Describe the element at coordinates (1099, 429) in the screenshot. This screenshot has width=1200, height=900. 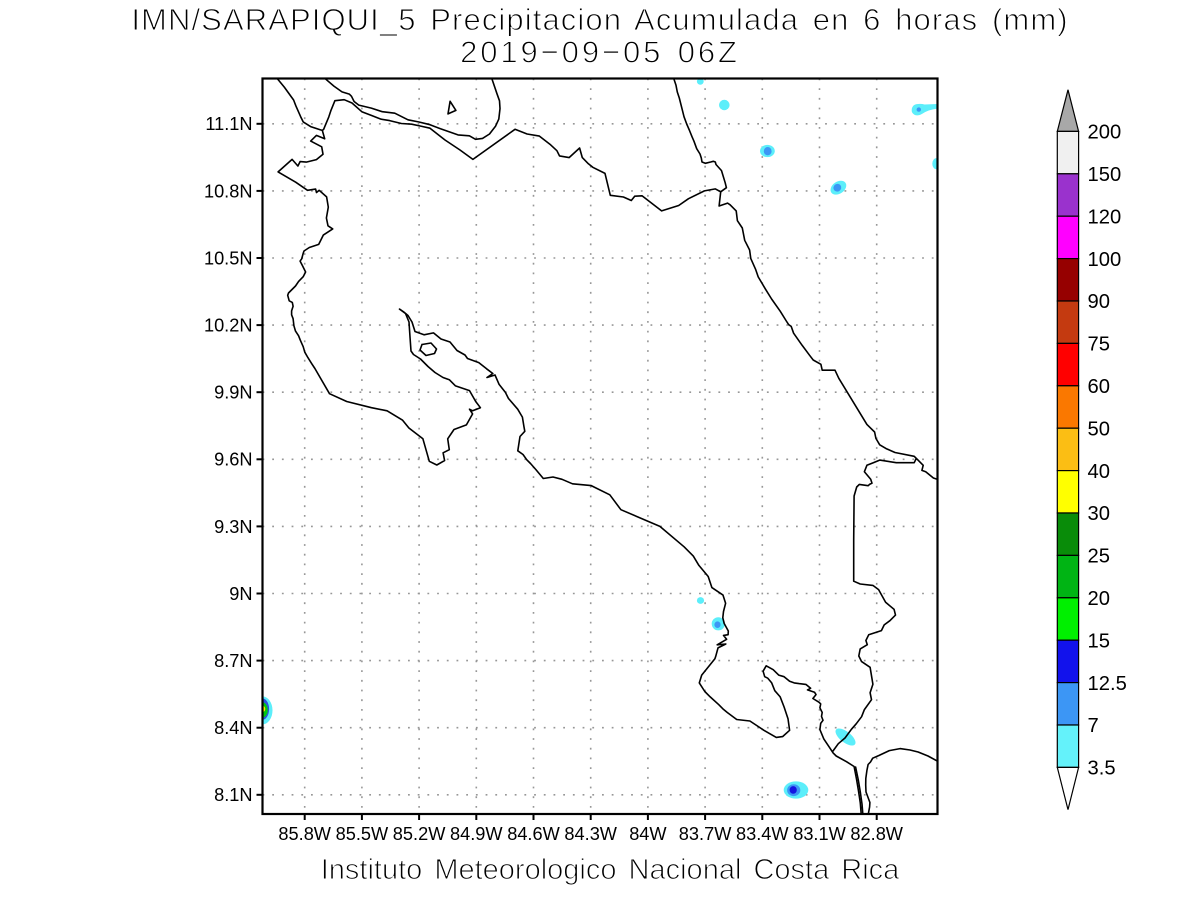
I see `svg-text: 50` at that location.